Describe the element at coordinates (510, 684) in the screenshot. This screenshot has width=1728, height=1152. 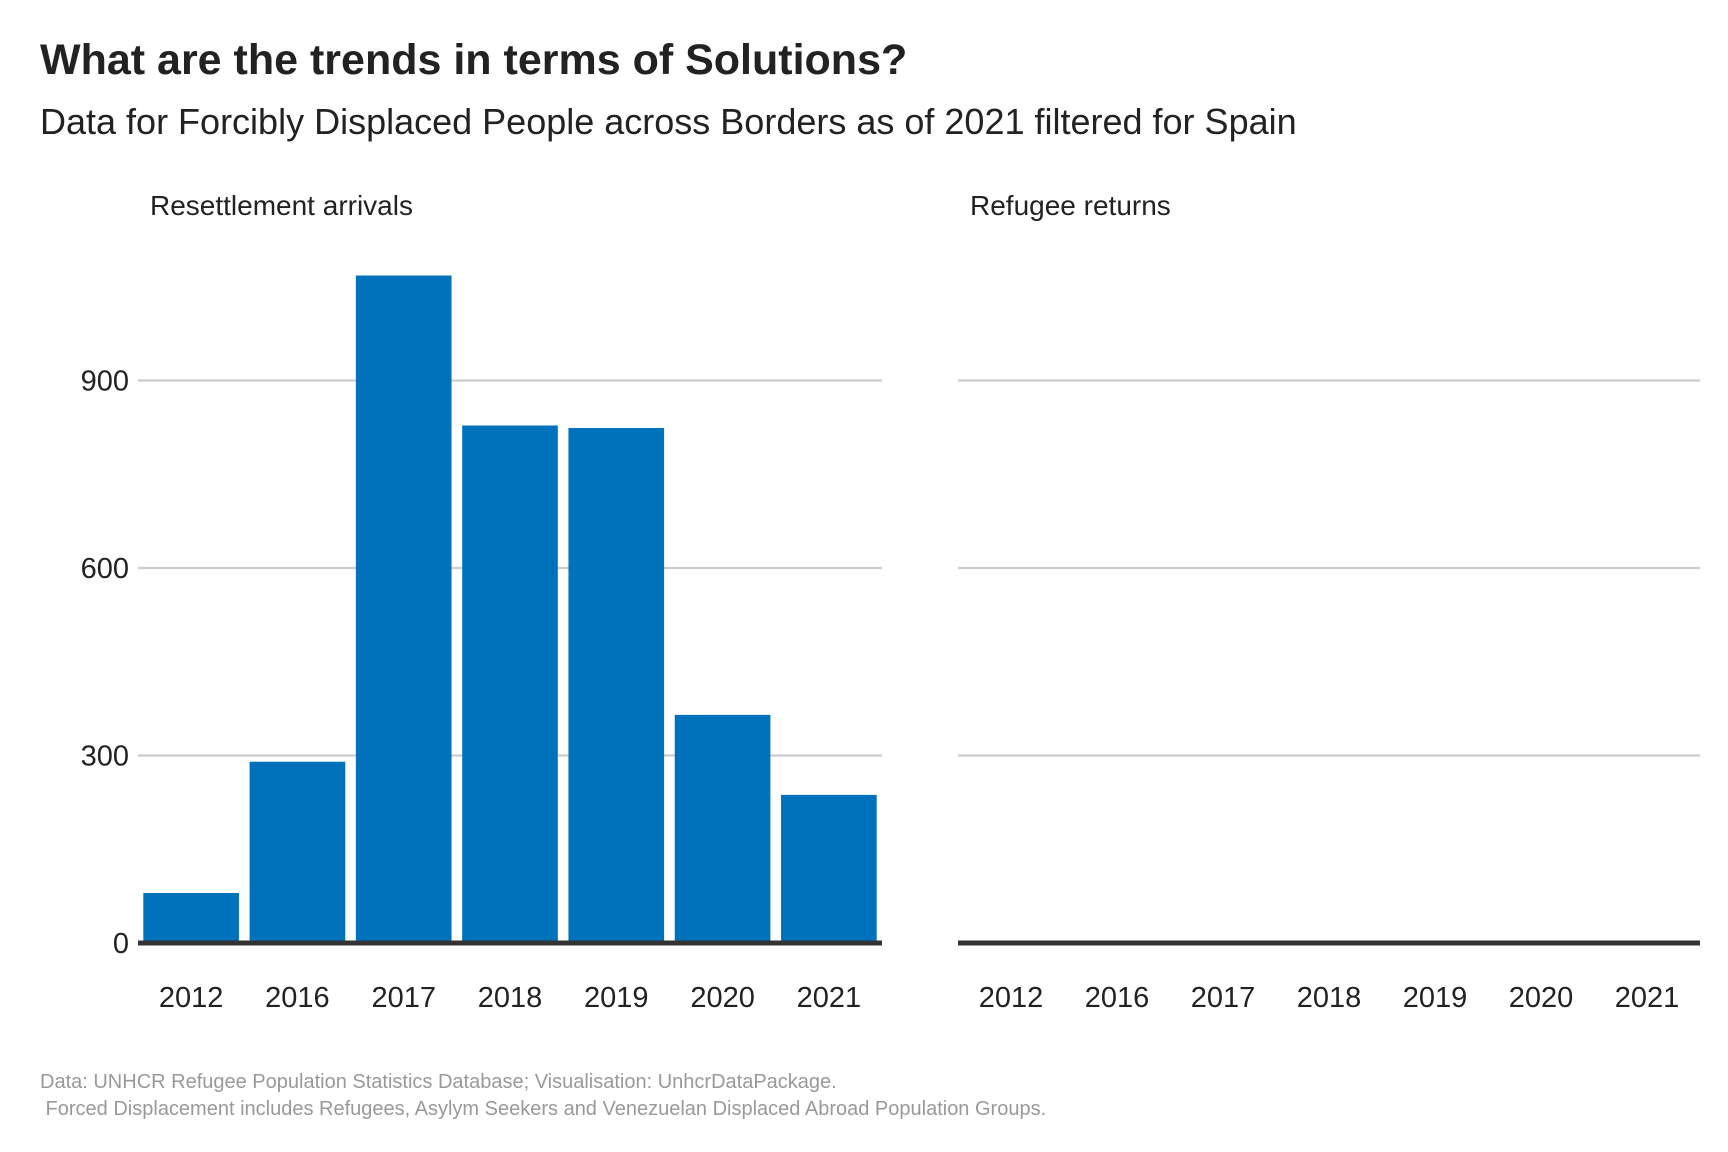
I see `bar-2018` at that location.